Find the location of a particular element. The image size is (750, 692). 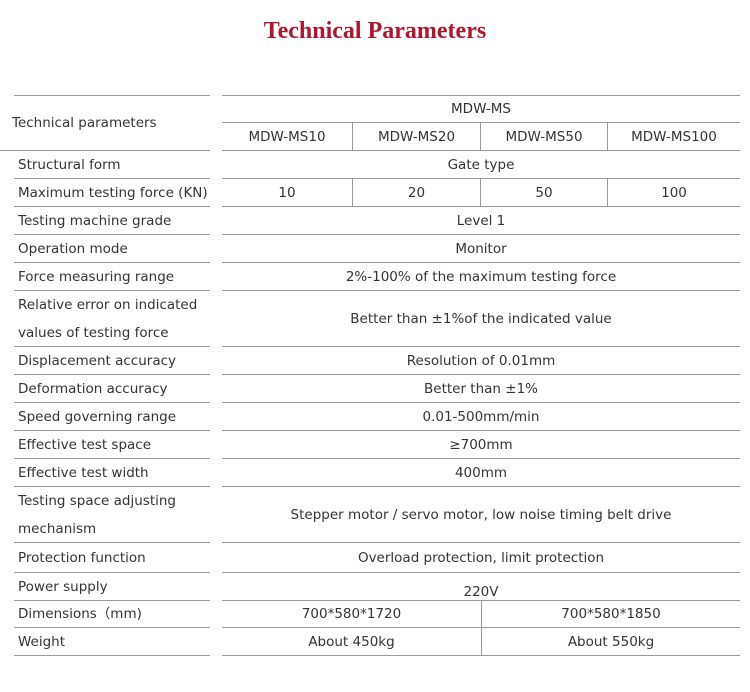

row-value: Level 1 is located at coordinates (481, 221).